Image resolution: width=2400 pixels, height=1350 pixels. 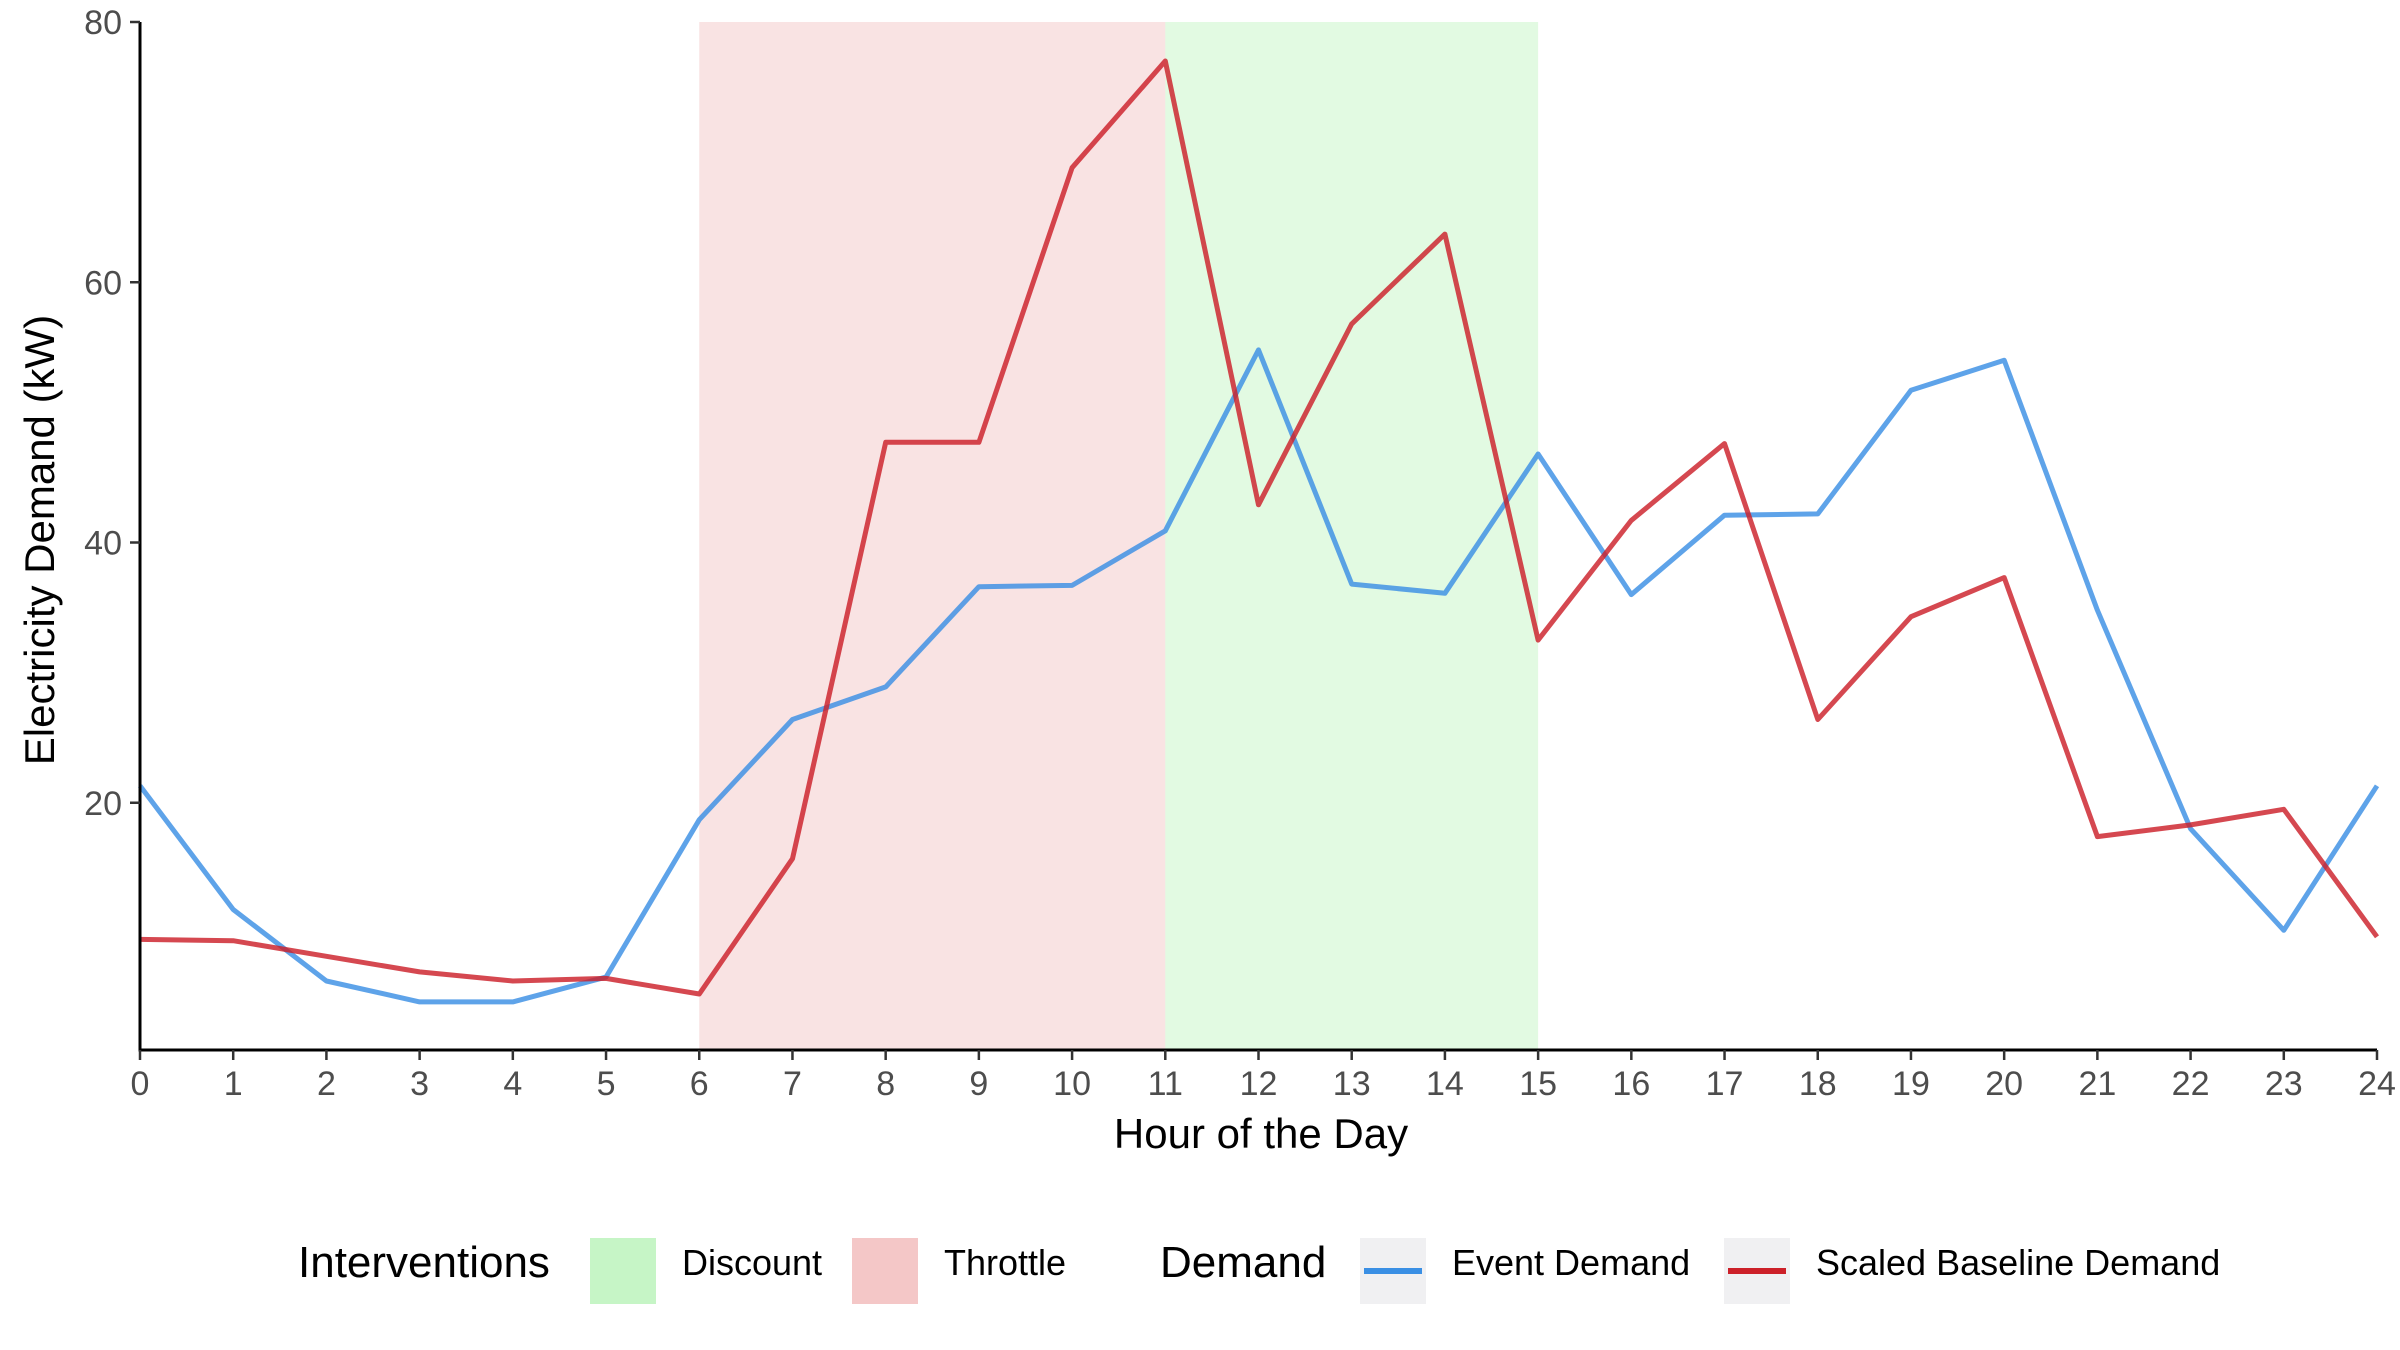 I want to click on y-tick-label: 60, so click(x=103, y=283).